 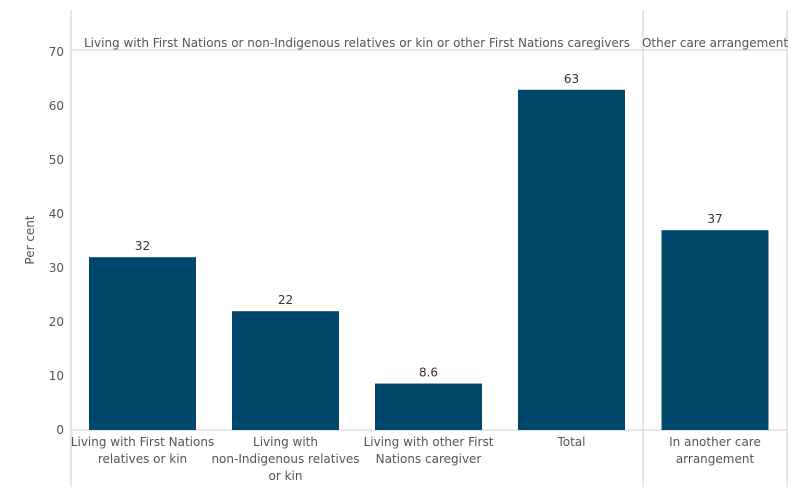 I want to click on x-tick-label: relatives or kin, so click(x=142, y=459).